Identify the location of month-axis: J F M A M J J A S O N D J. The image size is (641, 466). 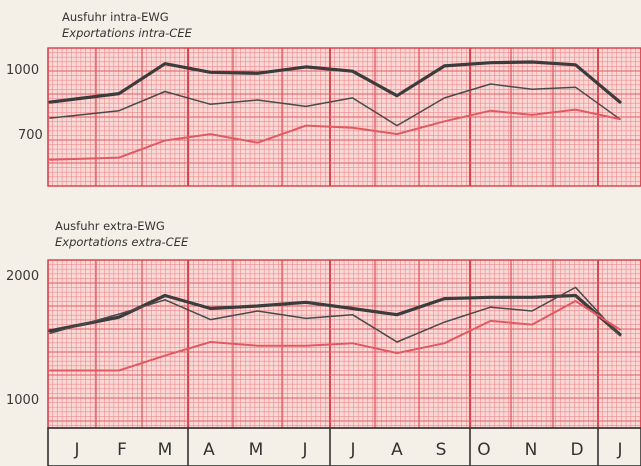
(344, 446).